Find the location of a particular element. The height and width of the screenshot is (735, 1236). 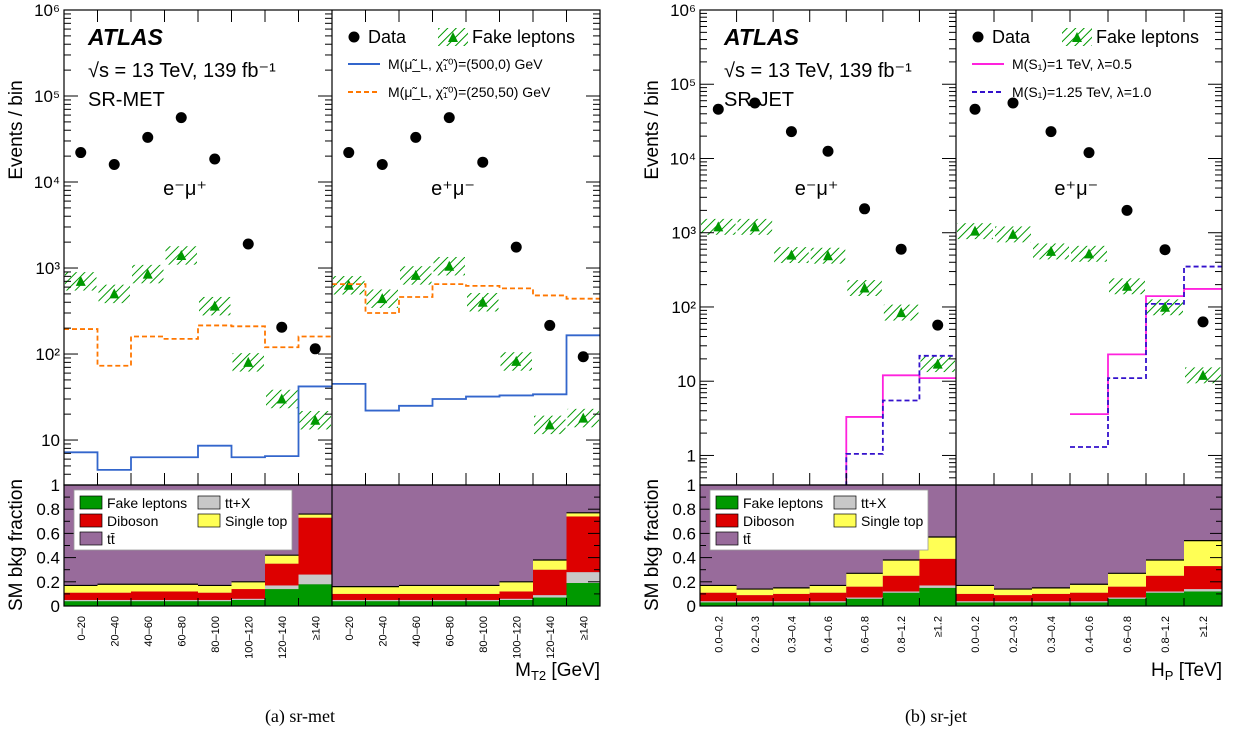

category-label-a-left-6: 120–140 is located at coordinates (283, 637).